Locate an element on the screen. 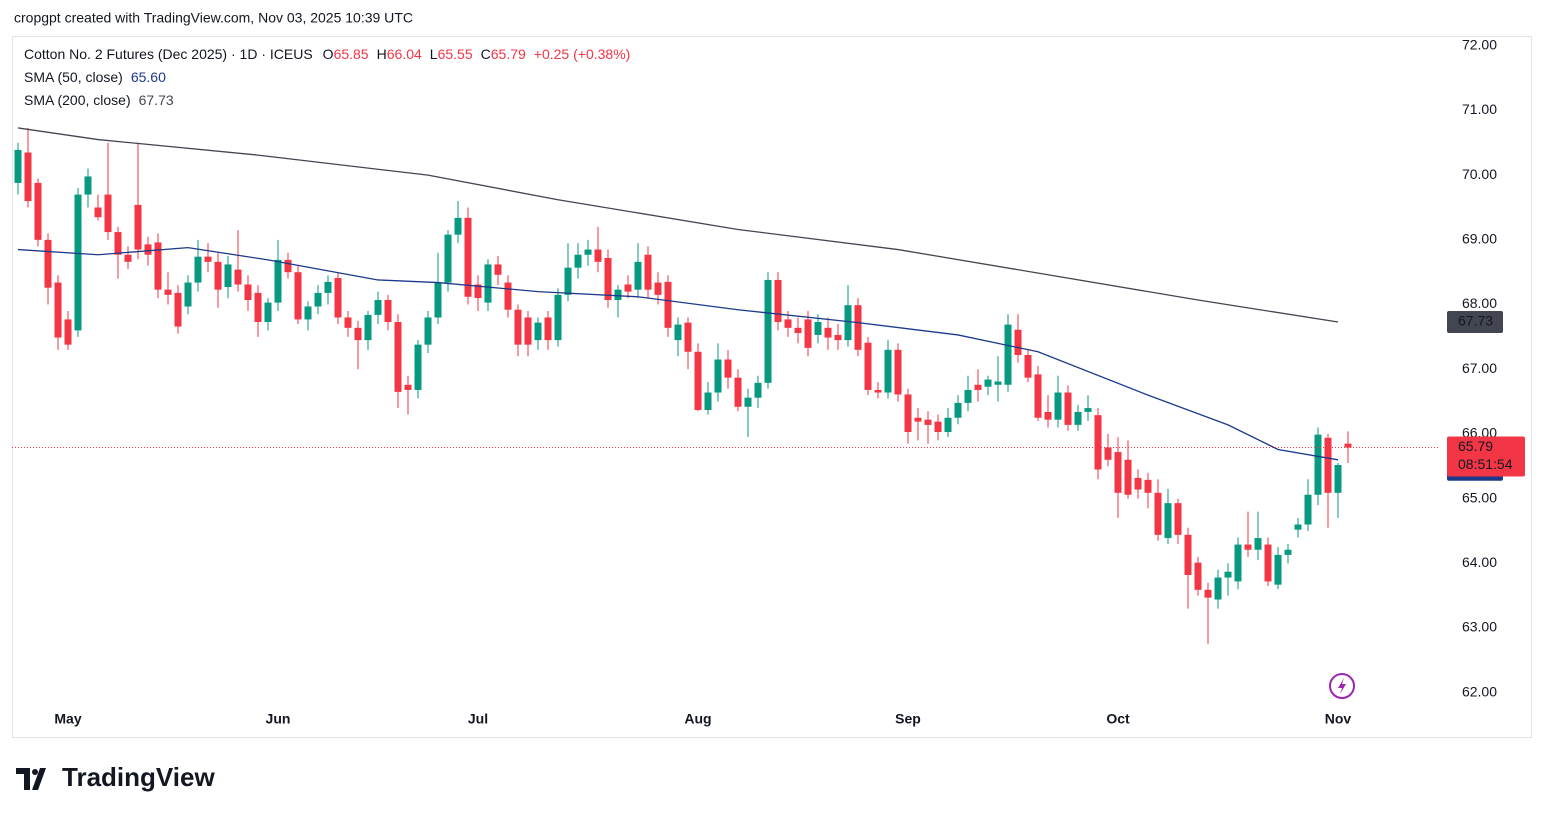 The height and width of the screenshot is (817, 1545). last-price-tag is located at coordinates (1486, 456).